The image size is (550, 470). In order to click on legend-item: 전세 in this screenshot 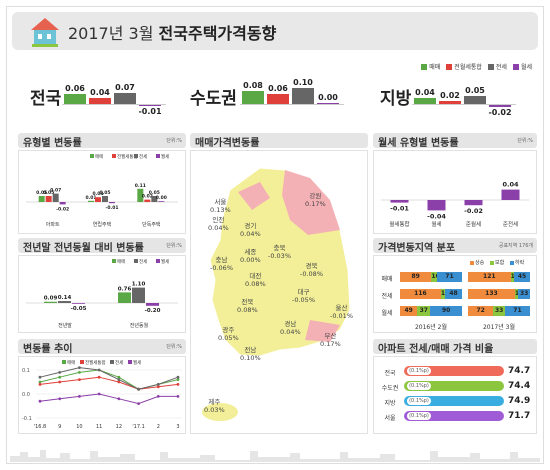, I will do `click(497, 66)`.